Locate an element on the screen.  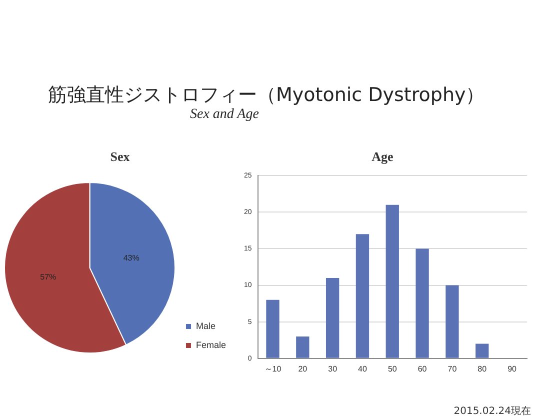
chart-title: Sex is located at coordinates (120, 156).